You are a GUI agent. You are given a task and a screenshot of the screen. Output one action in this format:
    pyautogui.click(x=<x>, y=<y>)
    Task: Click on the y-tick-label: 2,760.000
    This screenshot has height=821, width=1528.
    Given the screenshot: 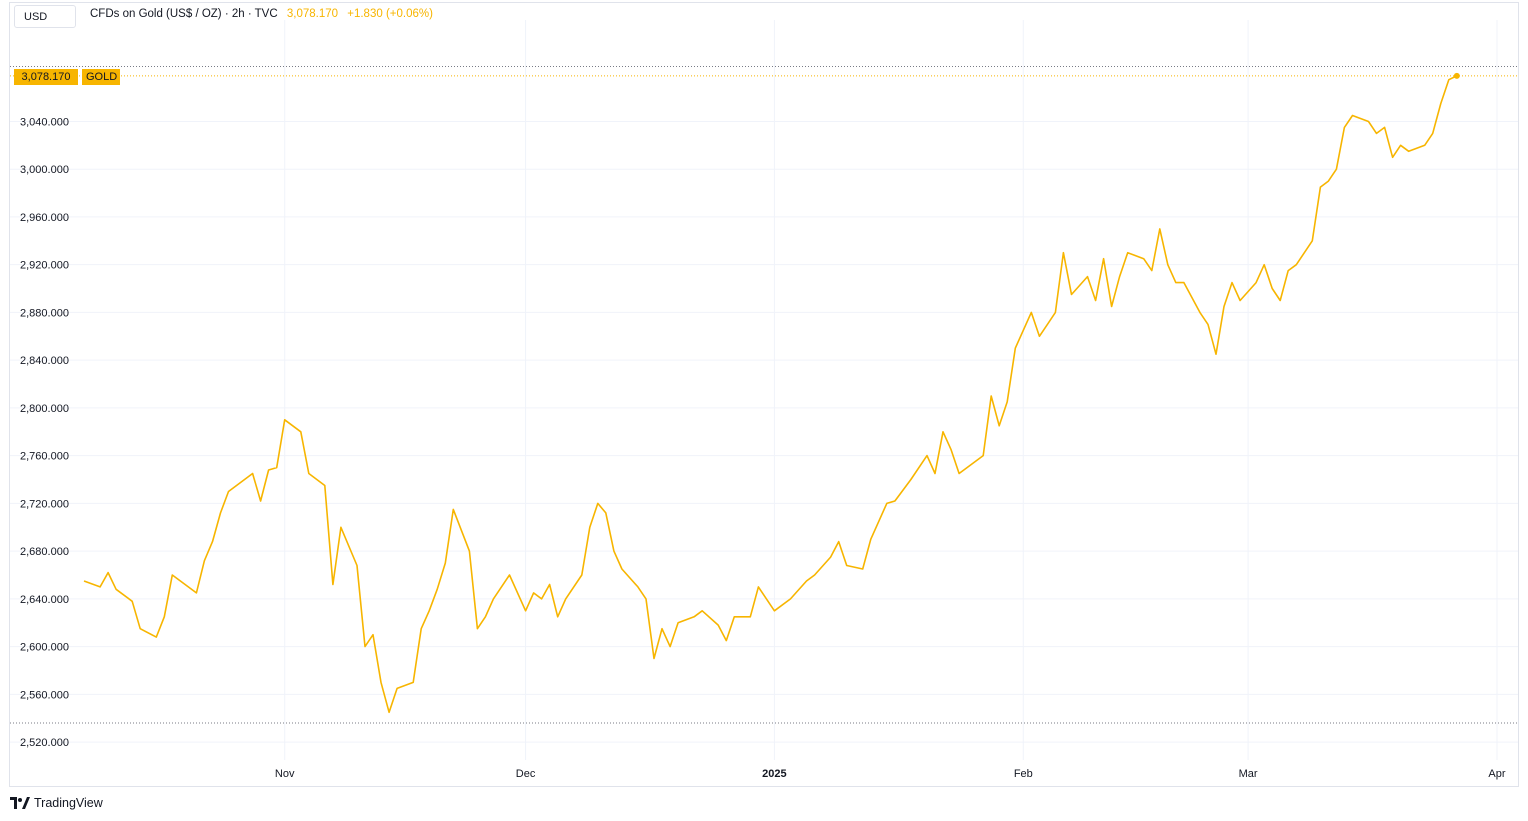 What is the action you would take?
    pyautogui.click(x=44, y=457)
    